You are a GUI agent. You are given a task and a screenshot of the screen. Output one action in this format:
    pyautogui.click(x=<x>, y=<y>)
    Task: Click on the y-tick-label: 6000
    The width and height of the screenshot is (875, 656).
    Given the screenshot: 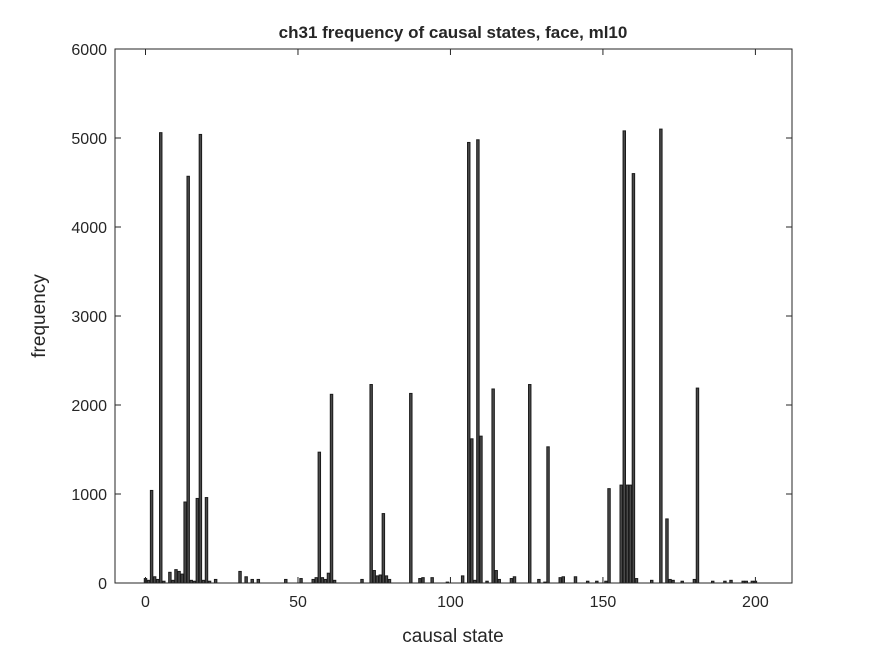 What is the action you would take?
    pyautogui.click(x=89, y=50)
    